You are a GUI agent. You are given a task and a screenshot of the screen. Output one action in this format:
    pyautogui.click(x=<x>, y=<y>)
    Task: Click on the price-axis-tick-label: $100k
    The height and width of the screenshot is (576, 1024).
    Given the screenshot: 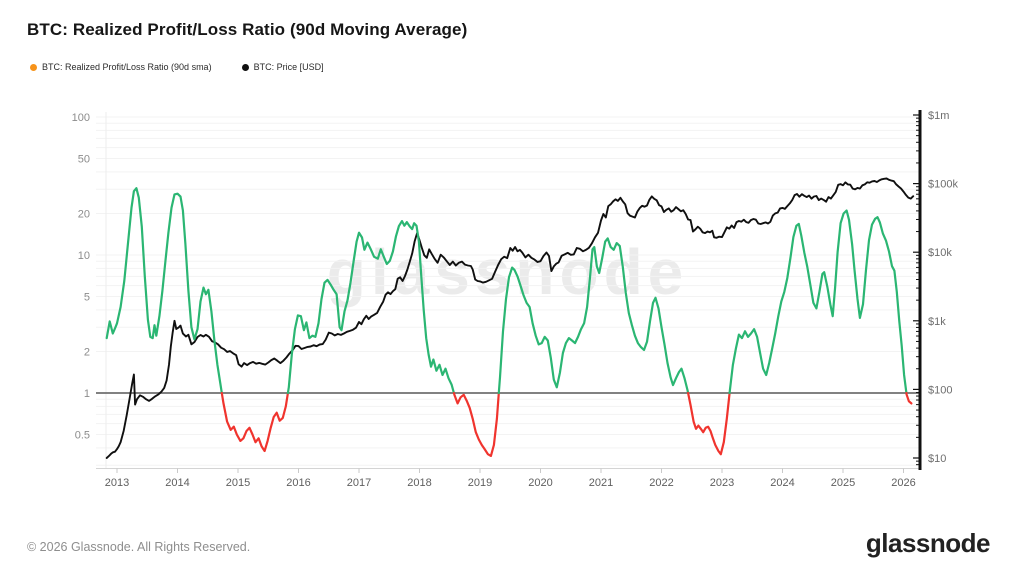 What is the action you would take?
    pyautogui.click(x=943, y=185)
    